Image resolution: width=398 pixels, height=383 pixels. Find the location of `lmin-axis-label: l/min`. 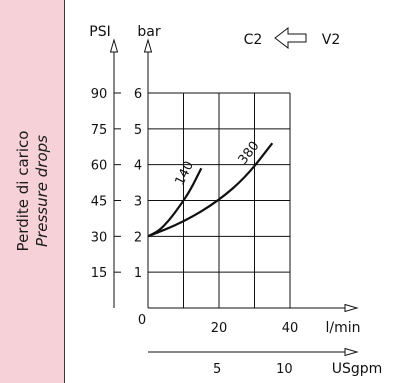

lmin-axis-label: l/min is located at coordinates (342, 328).